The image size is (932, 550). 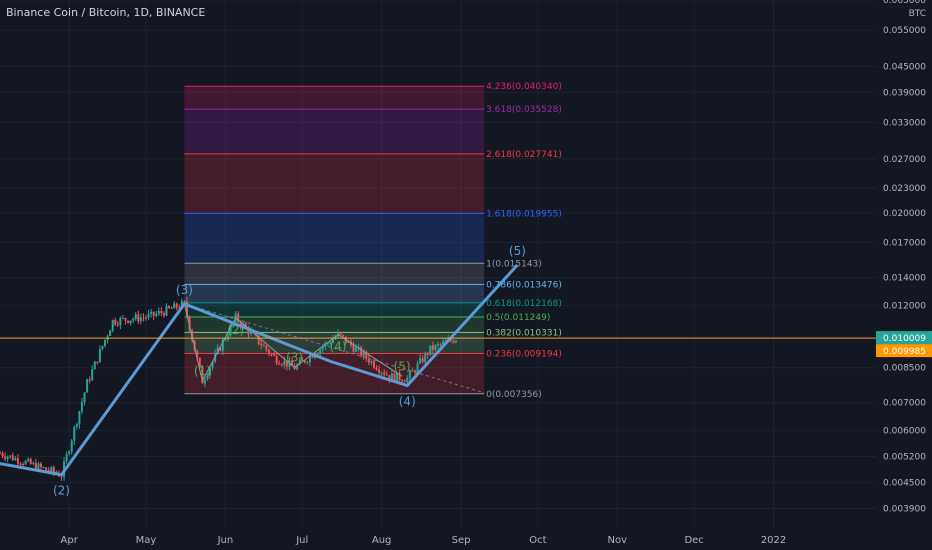 What do you see at coordinates (524, 87) in the screenshot?
I see `fib-level-label: 4.236(0.040340)` at bounding box center [524, 87].